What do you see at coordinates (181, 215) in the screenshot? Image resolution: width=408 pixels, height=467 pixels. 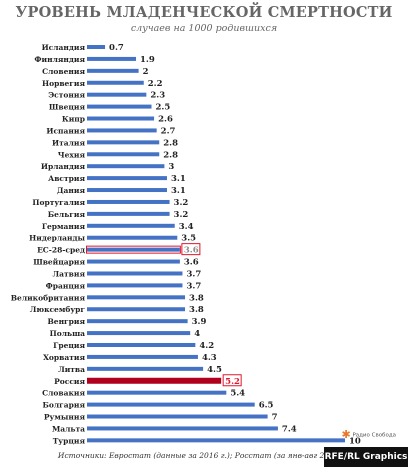 I see `value-label-14: 3.2` at bounding box center [181, 215].